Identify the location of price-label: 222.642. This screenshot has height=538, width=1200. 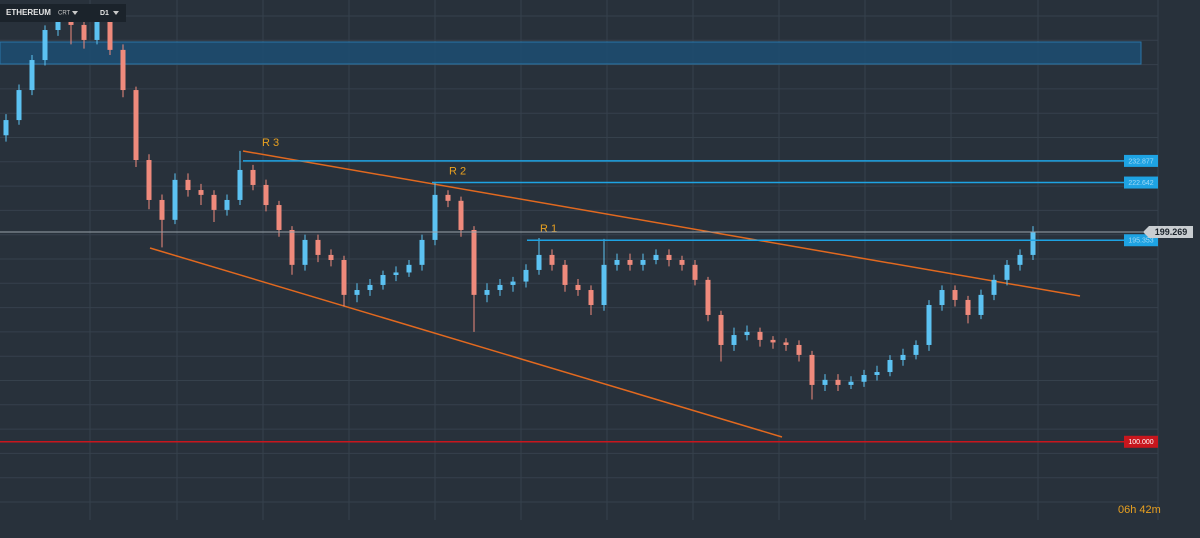
(1140, 183).